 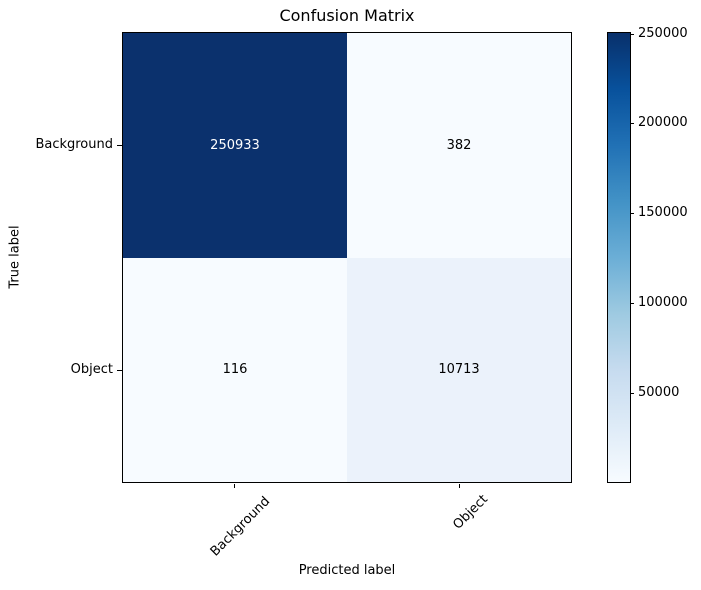 What do you see at coordinates (663, 302) in the screenshot?
I see `colorbar-tick-label: 100000` at bounding box center [663, 302].